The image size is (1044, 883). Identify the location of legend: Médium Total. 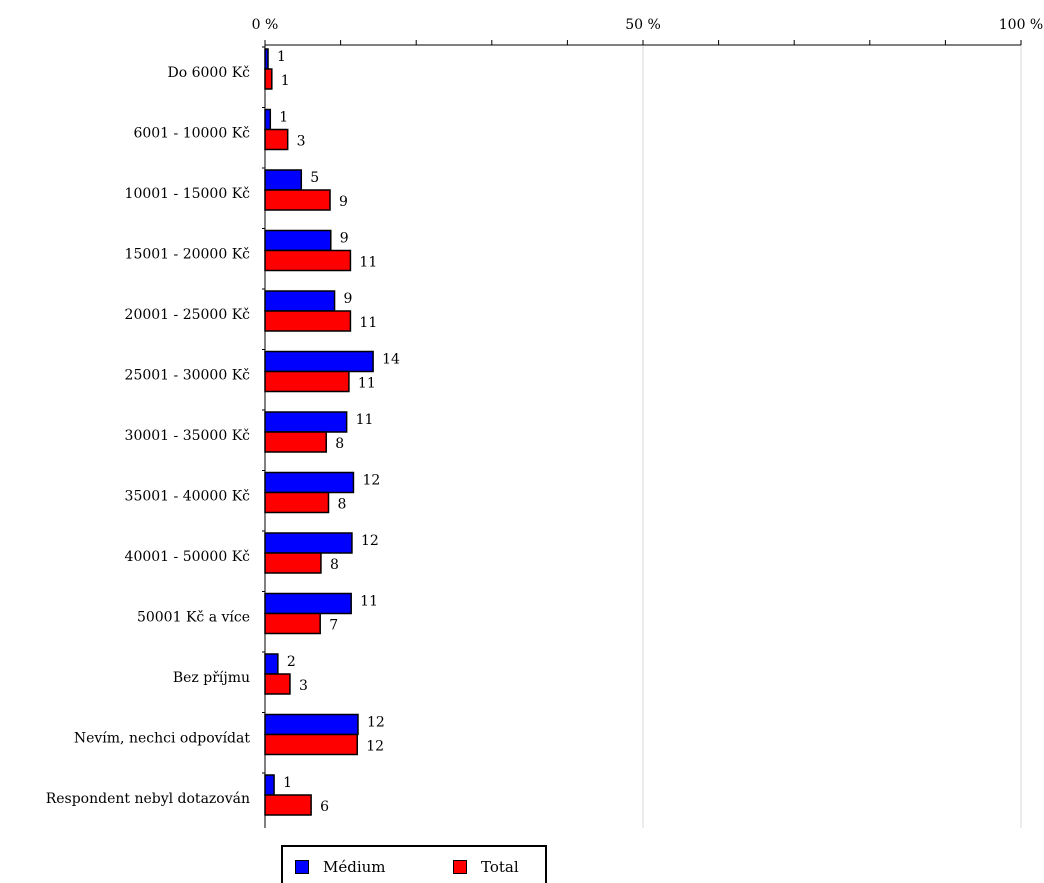
(414, 864).